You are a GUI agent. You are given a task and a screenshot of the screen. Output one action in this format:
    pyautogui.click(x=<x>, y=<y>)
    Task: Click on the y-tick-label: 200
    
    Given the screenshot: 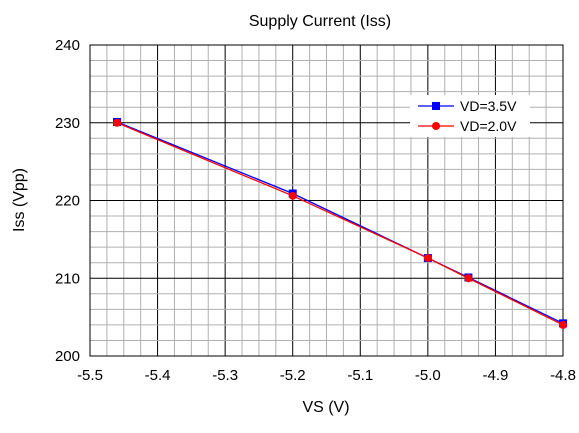 What is the action you would take?
    pyautogui.click(x=67, y=356)
    